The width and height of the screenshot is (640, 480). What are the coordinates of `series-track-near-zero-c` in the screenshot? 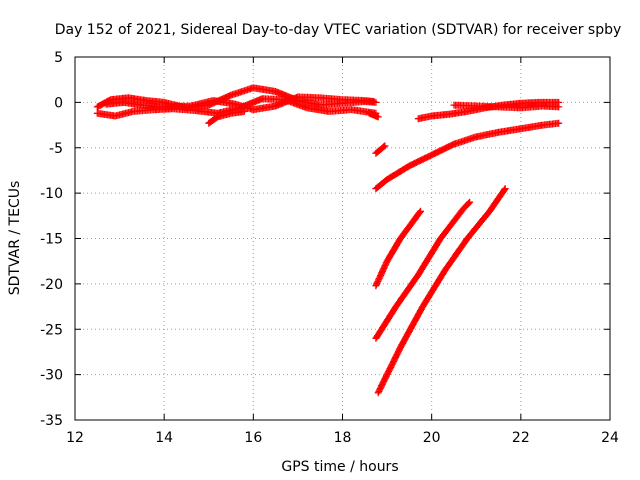 It's located at (240, 103).